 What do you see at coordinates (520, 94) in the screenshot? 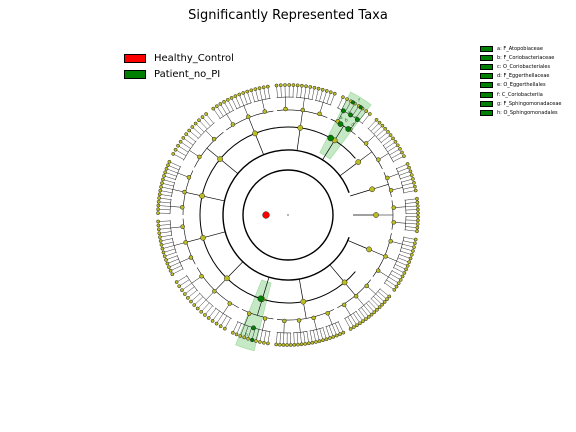
I see `clade-label-f: f: C_Coriobacteriia` at bounding box center [520, 94].